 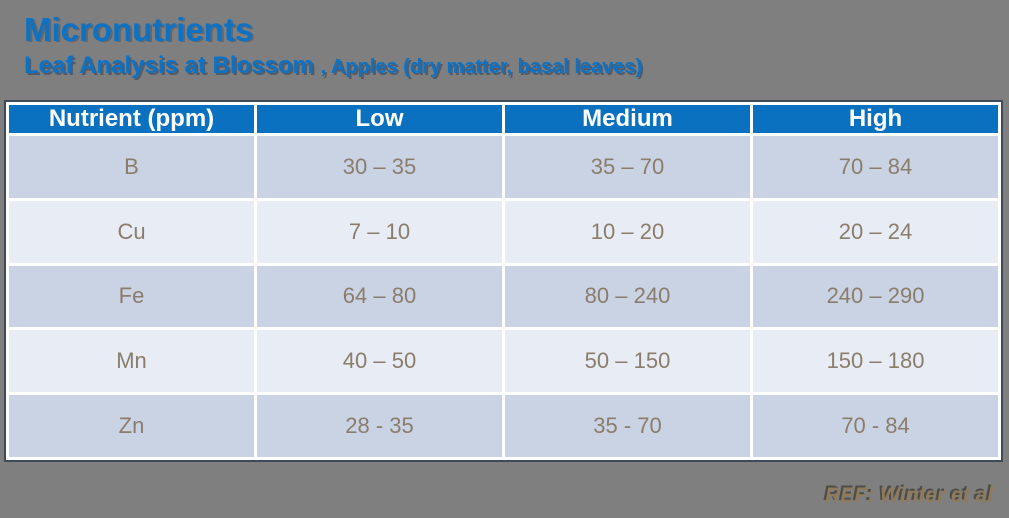 I want to click on table-header-row: Nutrient (ppm) Low Medium High, so click(x=503, y=119).